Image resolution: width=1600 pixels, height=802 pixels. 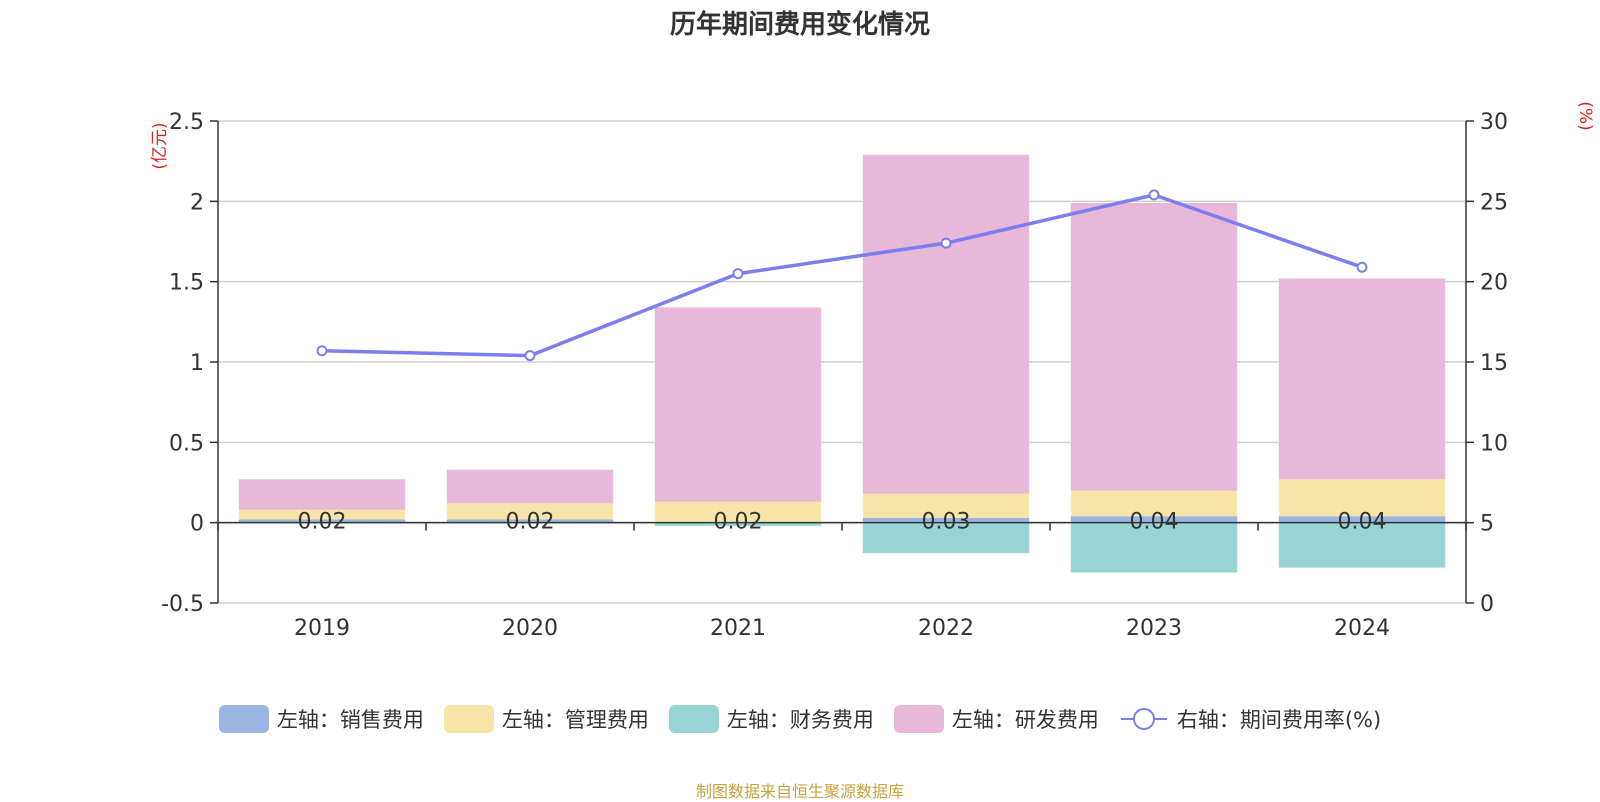 I want to click on x-tick-label: 2020, so click(x=530, y=628).